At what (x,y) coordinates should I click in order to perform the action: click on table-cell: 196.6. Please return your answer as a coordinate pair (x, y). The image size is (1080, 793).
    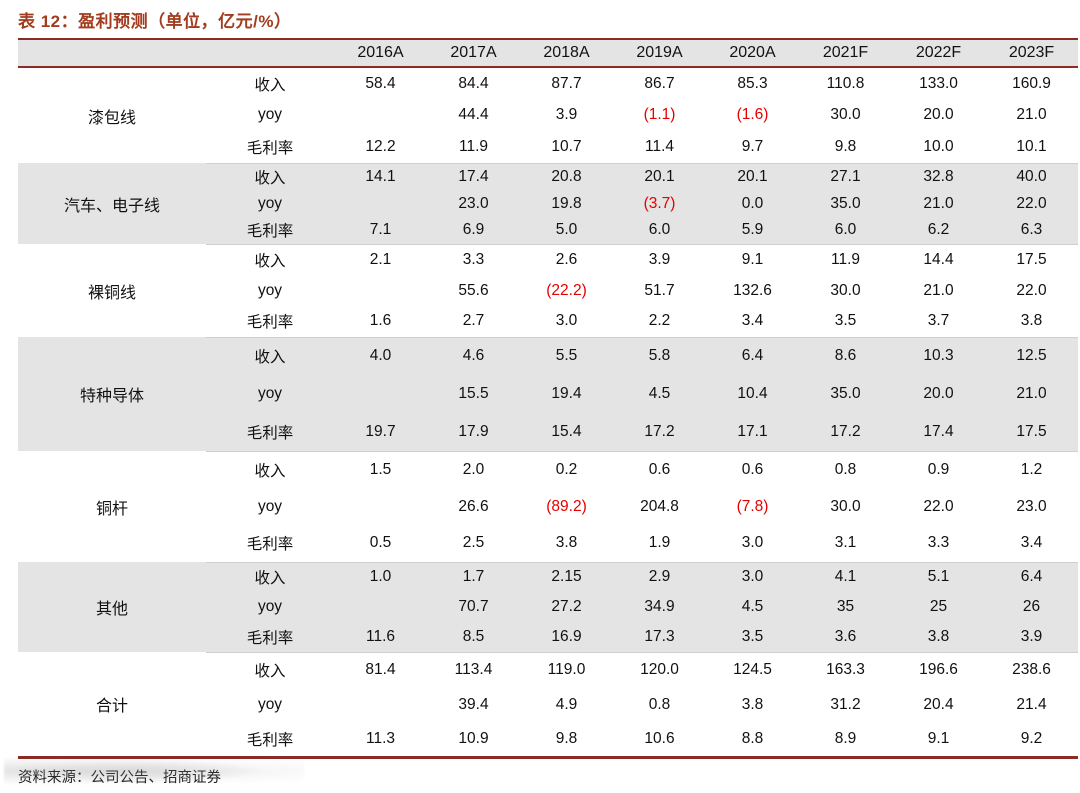
    Looking at the image, I should click on (938, 669).